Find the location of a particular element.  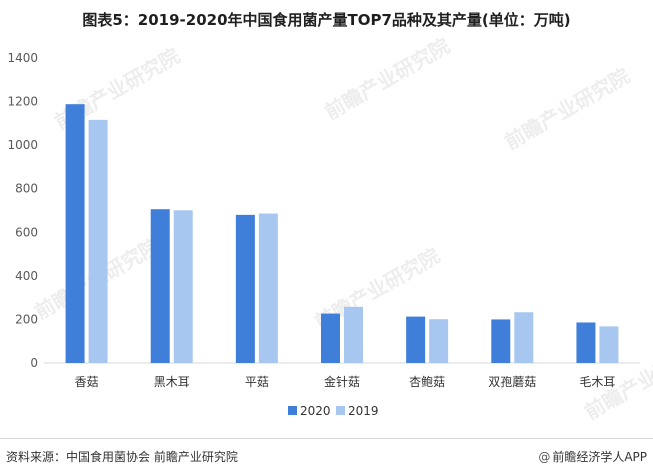

y-tick-label: 1000 is located at coordinates (22, 145).